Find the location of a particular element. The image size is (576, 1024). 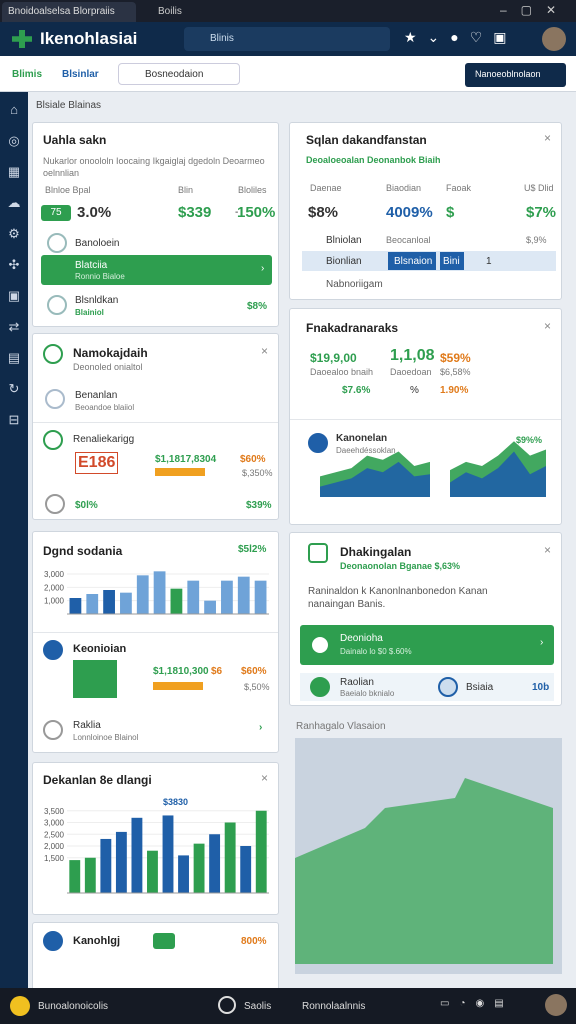

taskbar-item: Bunoalonoicolis is located at coordinates (73, 1006).